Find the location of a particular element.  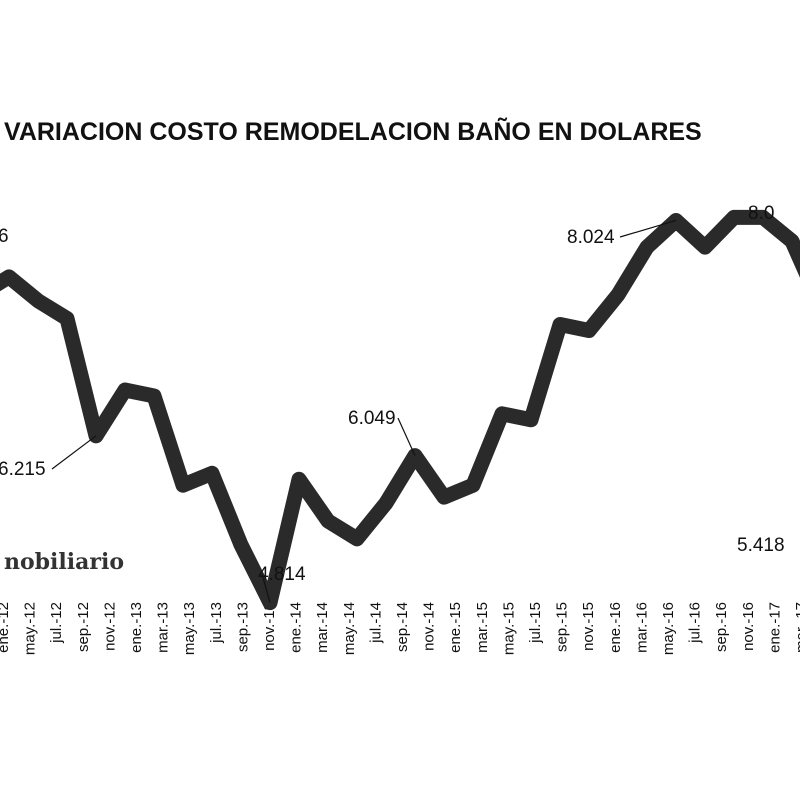

x-tick-label: ene.-16 is located at coordinates (615, 627).